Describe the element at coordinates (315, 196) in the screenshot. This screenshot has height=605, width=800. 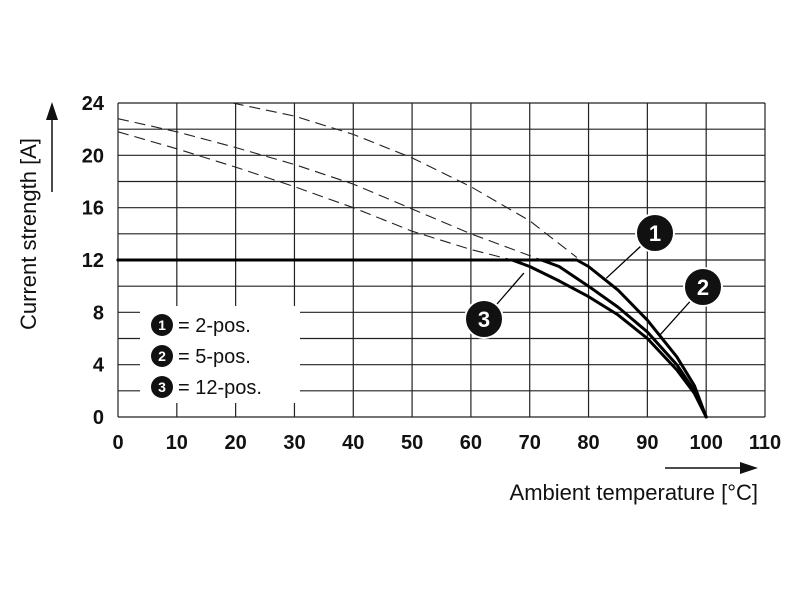
I see `series-line-dashed-3-dashed` at that location.